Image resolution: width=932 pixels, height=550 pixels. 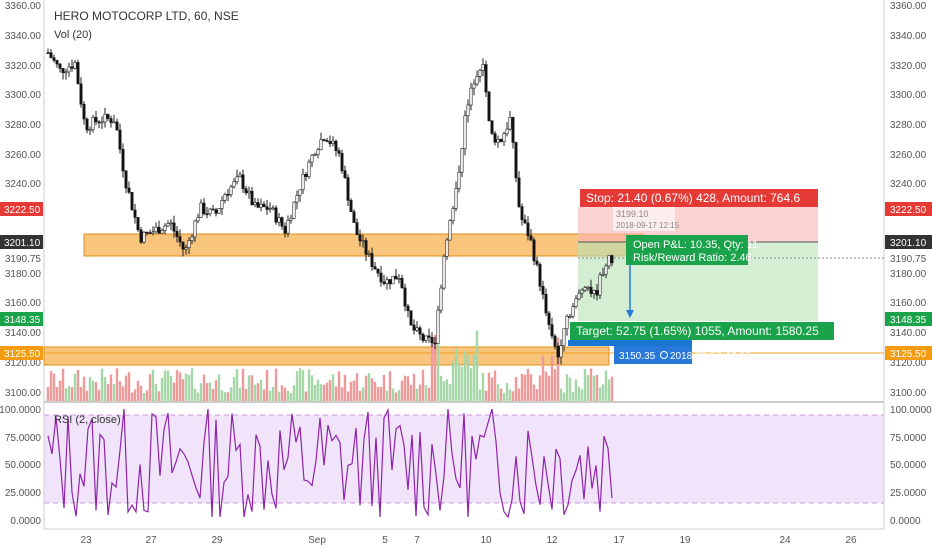 I want to click on tooltip-price: 3199.10, so click(x=632, y=214).